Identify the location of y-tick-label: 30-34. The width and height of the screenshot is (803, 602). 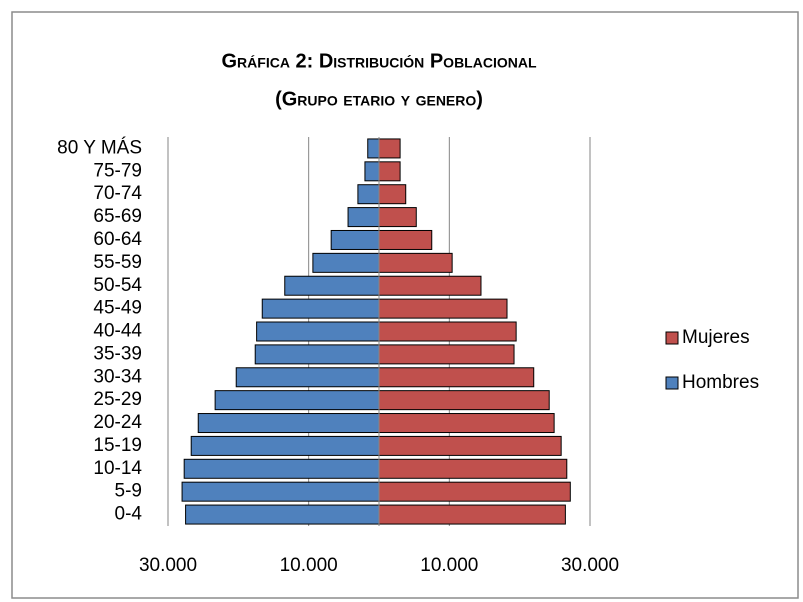
(117, 376).